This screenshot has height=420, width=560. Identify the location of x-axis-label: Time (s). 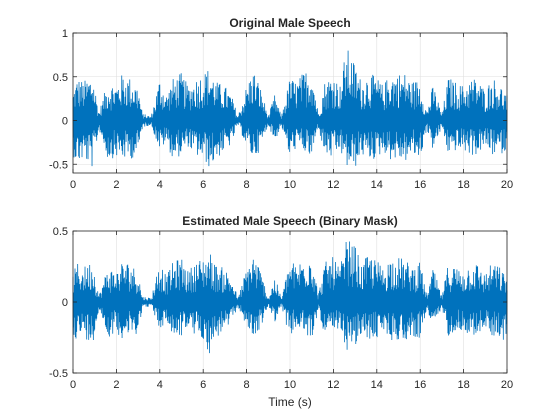
(290, 402).